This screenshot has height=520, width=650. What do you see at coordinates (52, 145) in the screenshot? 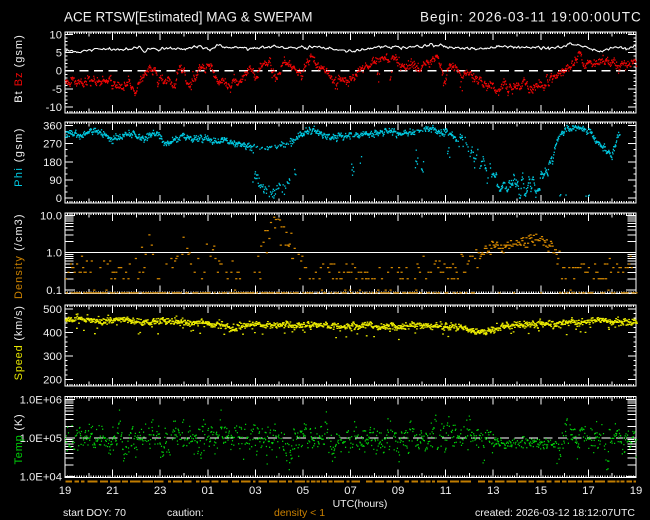
I see `svg-text: 270` at bounding box center [52, 145].